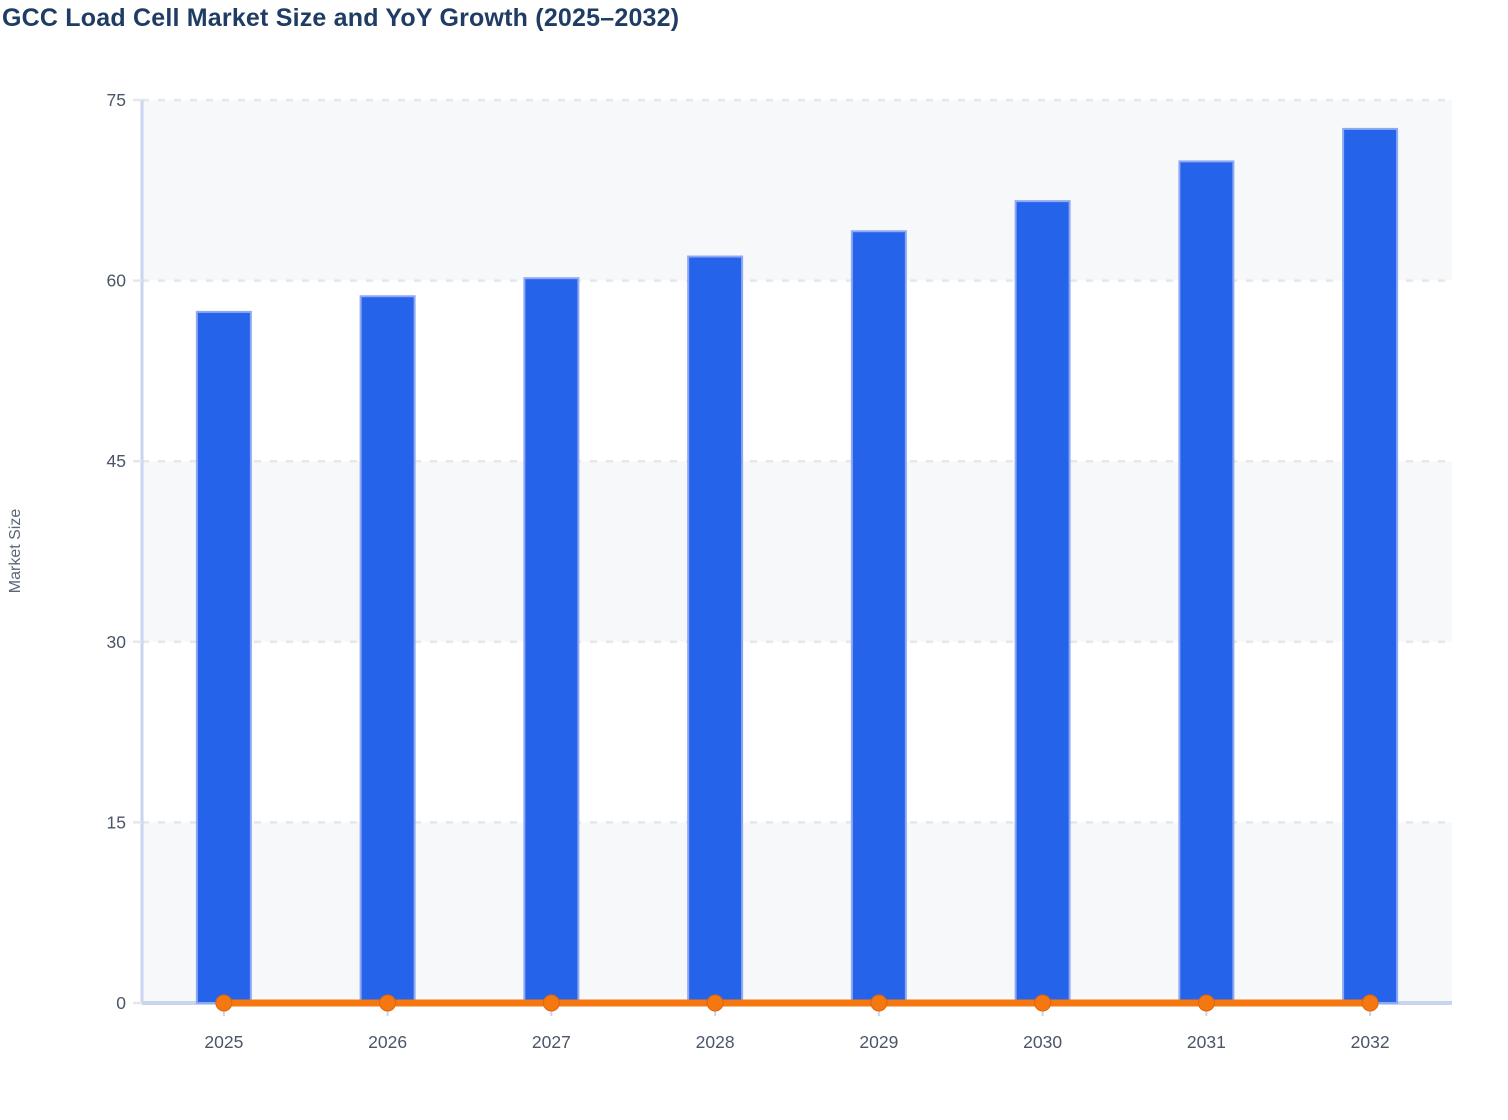  Describe the element at coordinates (715, 1003) in the screenshot. I see `yoy-marker-2028` at that location.